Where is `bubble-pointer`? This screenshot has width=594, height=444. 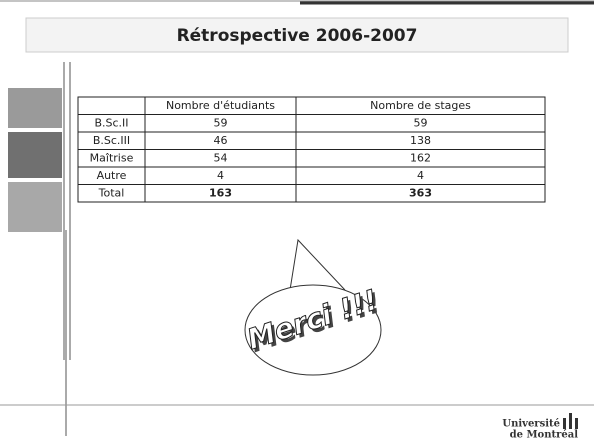
bubble-pointer is located at coordinates (317, 264).